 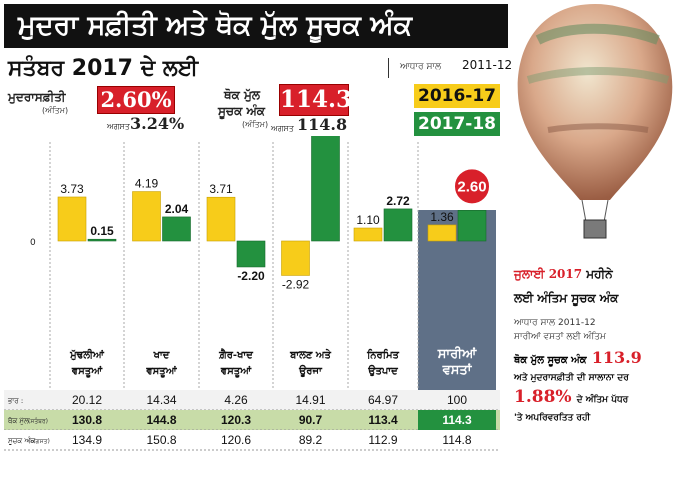 What do you see at coordinates (236, 440) in the screenshot?
I see `table-cell-value: 120.6` at bounding box center [236, 440].